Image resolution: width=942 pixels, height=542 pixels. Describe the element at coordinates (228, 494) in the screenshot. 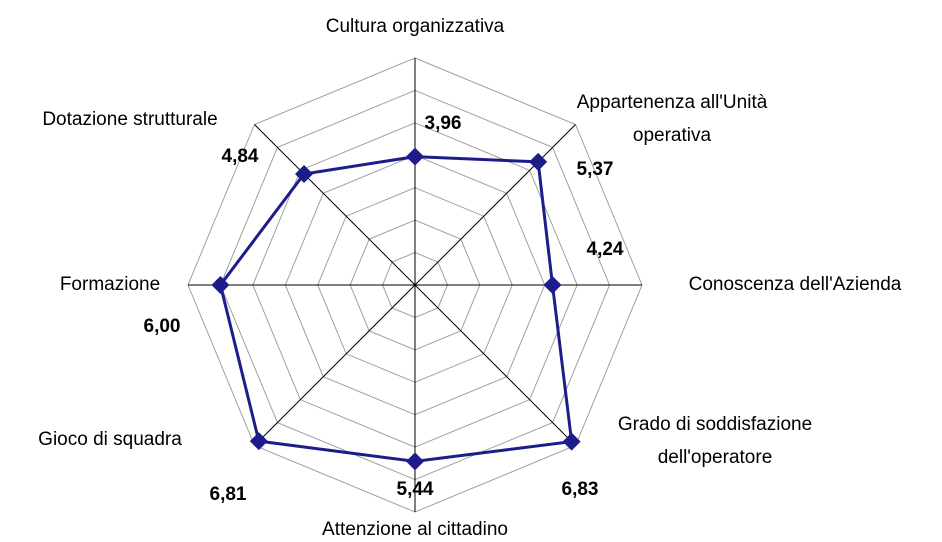

I see `value-label: 6,81` at that location.